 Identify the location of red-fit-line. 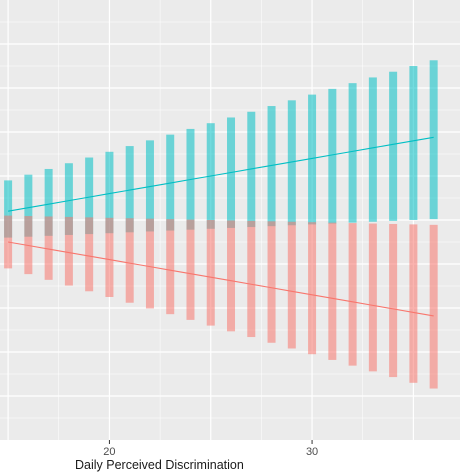
(221, 279).